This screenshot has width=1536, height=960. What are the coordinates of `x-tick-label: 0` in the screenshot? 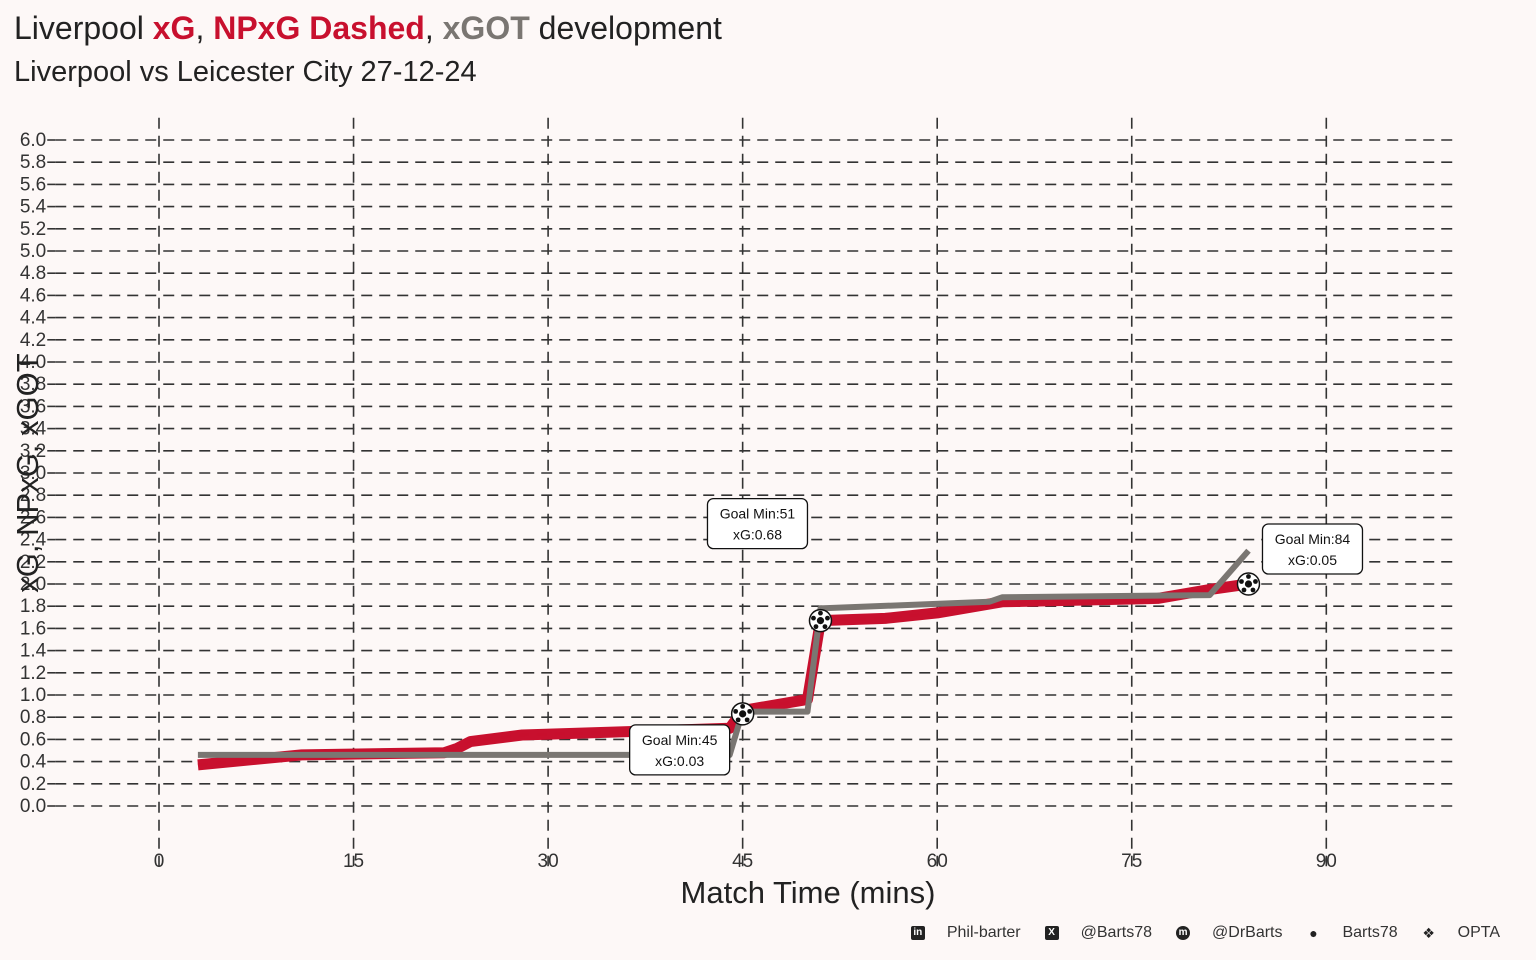 It's located at (159, 861).